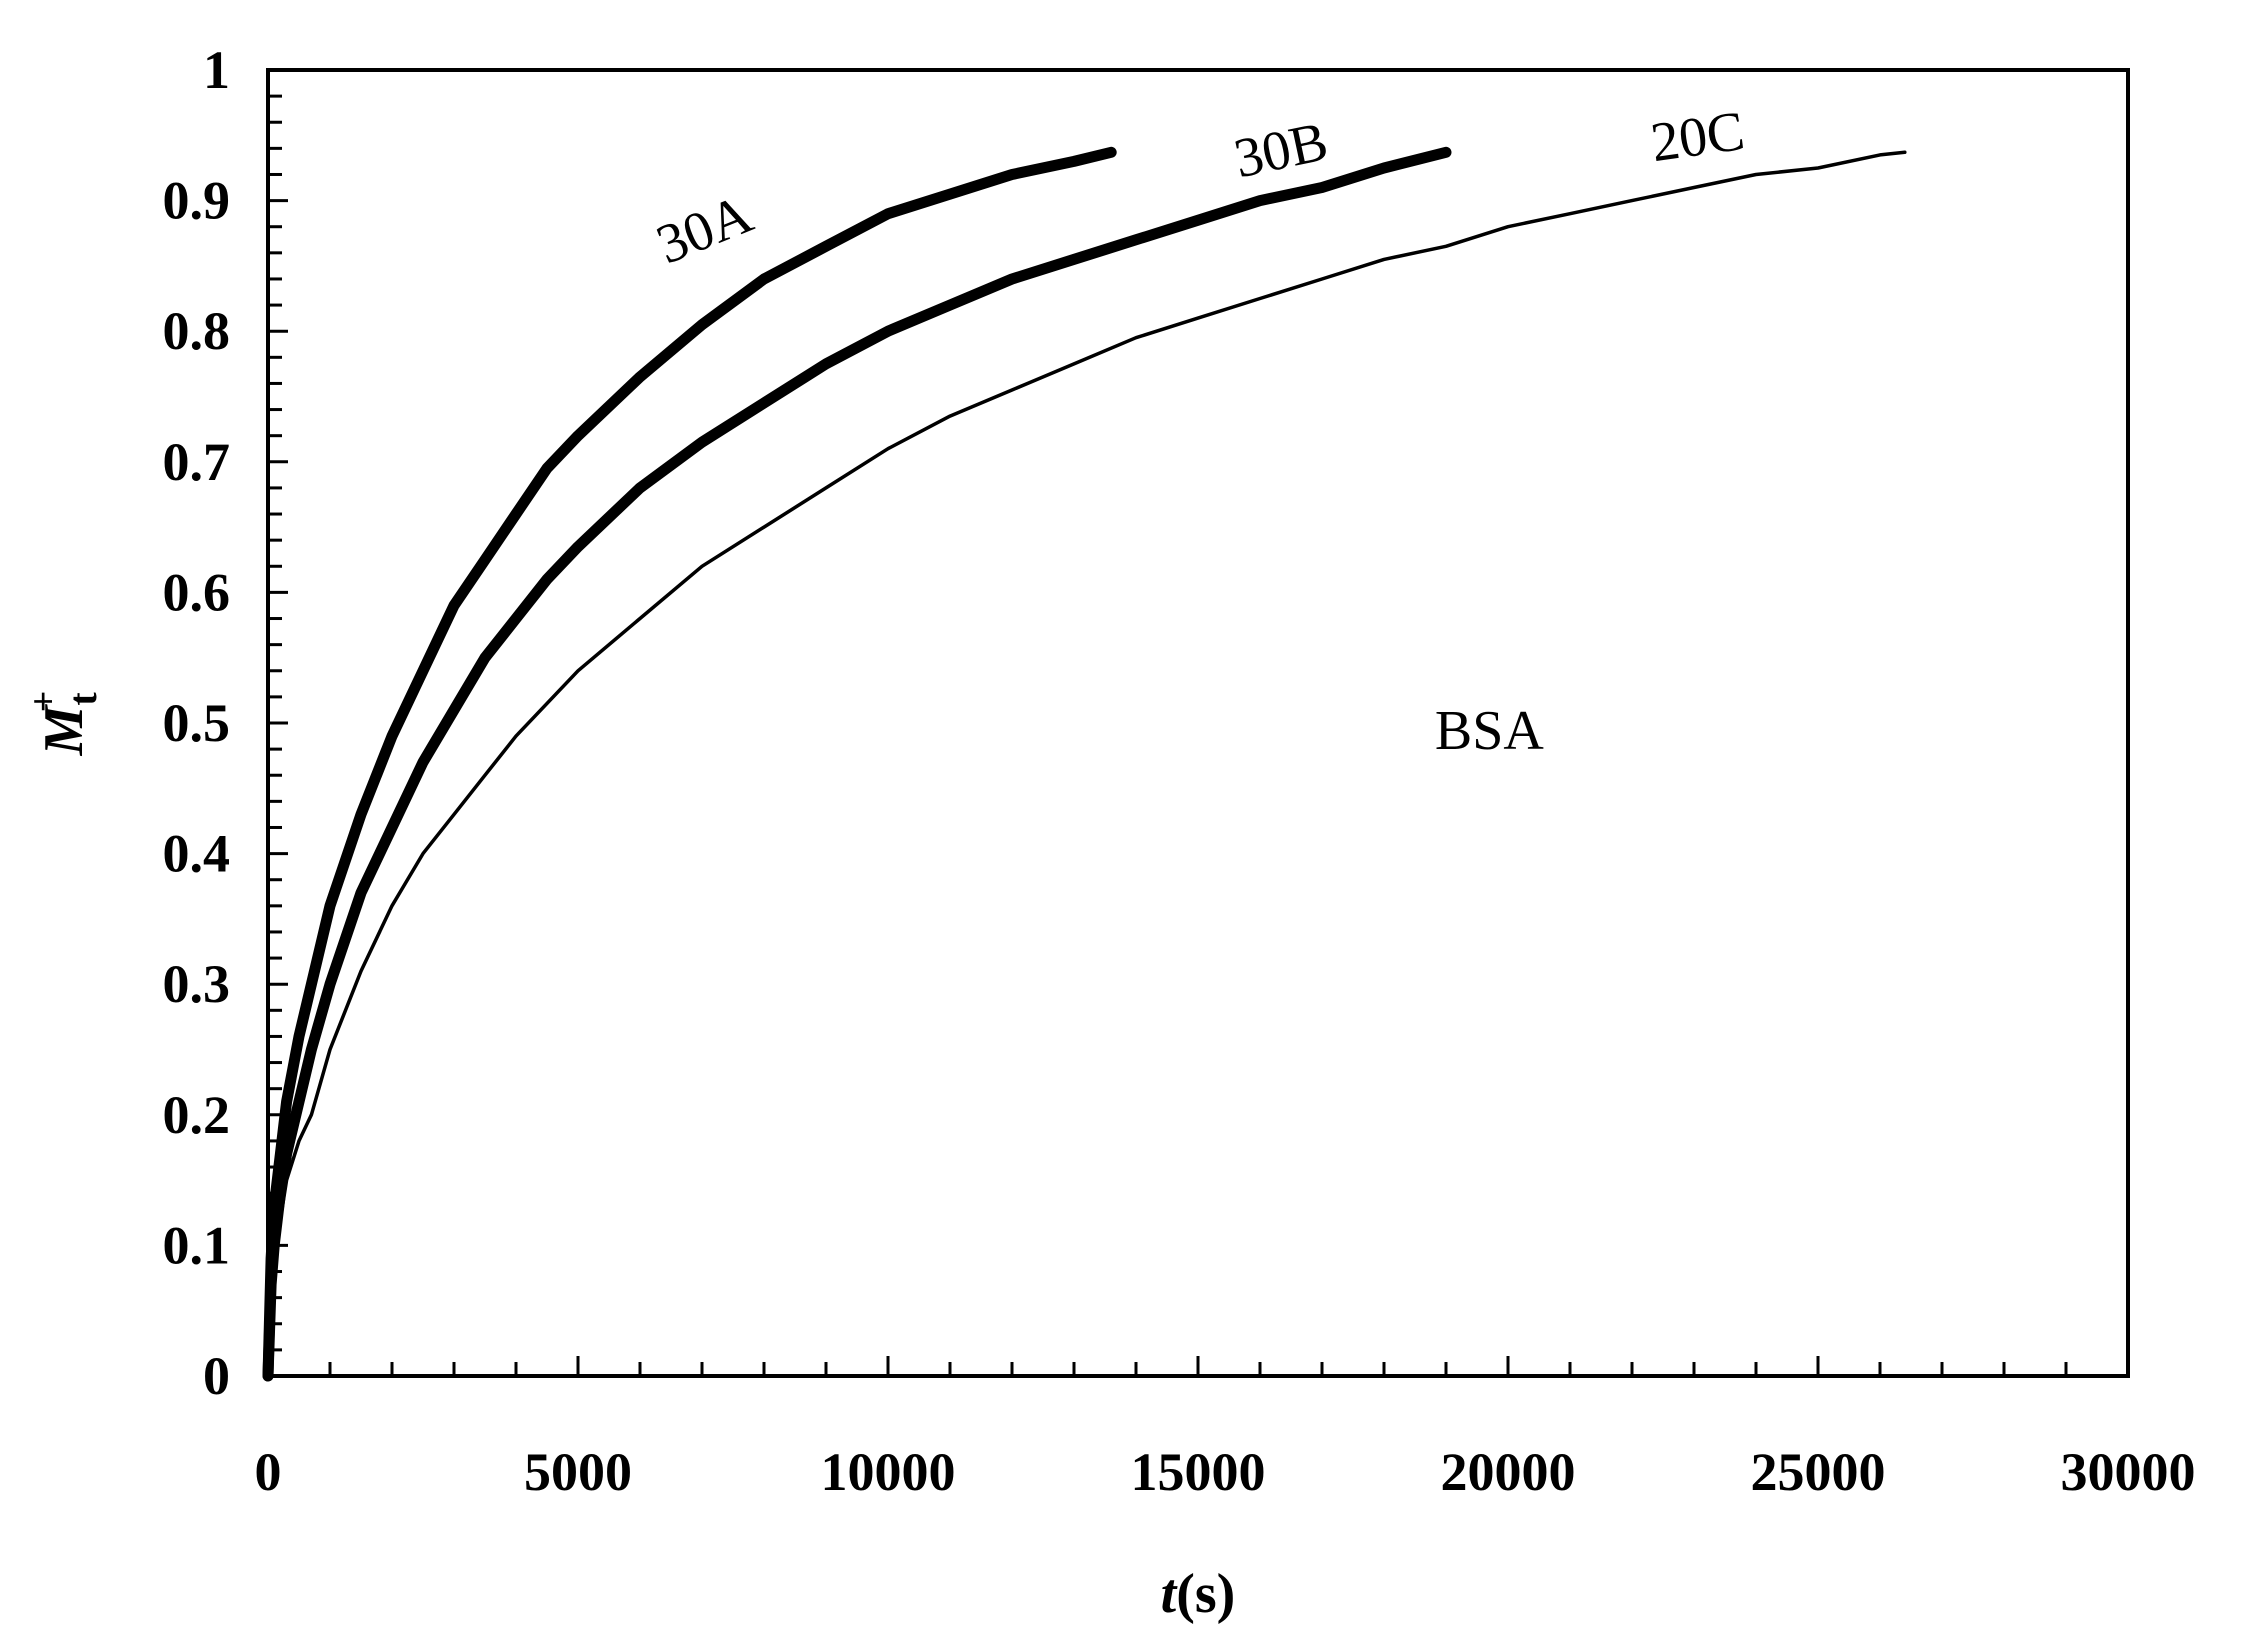 The width and height of the screenshot is (2243, 1647). Describe the element at coordinates (1508, 1472) in the screenshot. I see `x-tick-label: 20000` at that location.